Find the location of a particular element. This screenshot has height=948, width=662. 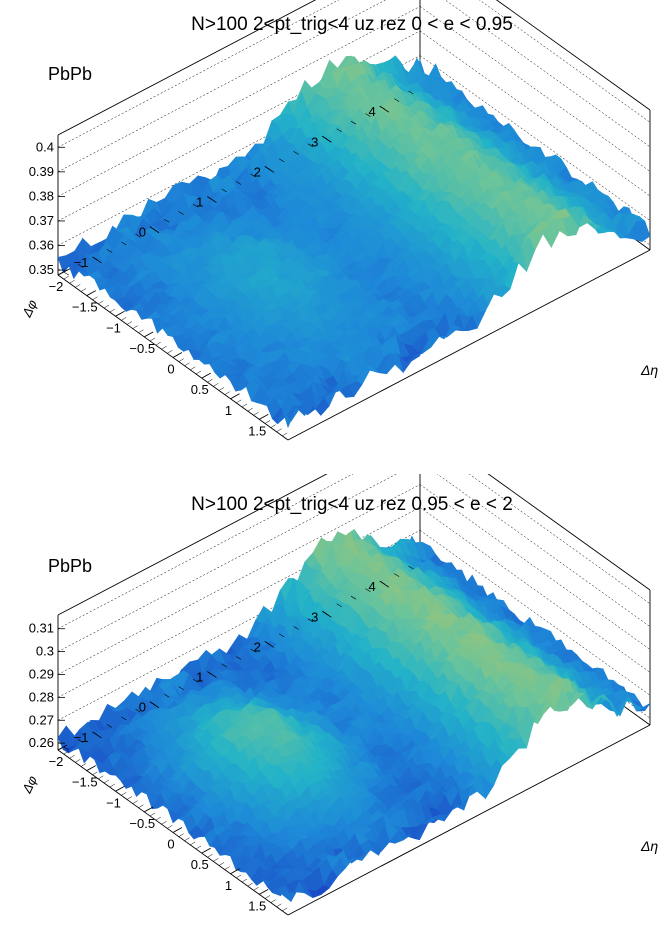

x-tick-label: 1 is located at coordinates (228, 885).